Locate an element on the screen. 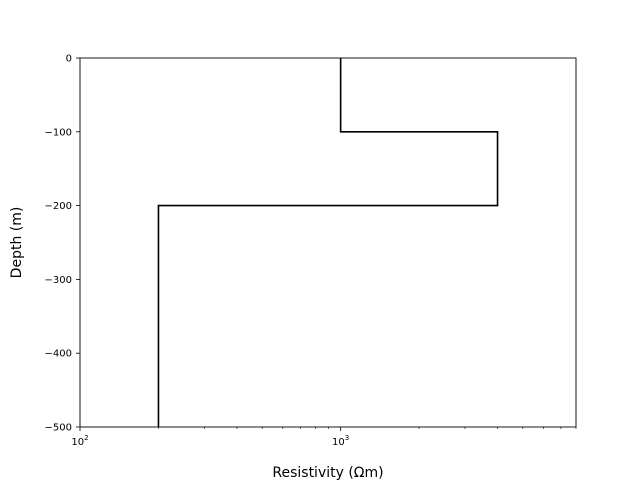 The image size is (640, 485). y-axis-label: Depth (m) is located at coordinates (17, 243).